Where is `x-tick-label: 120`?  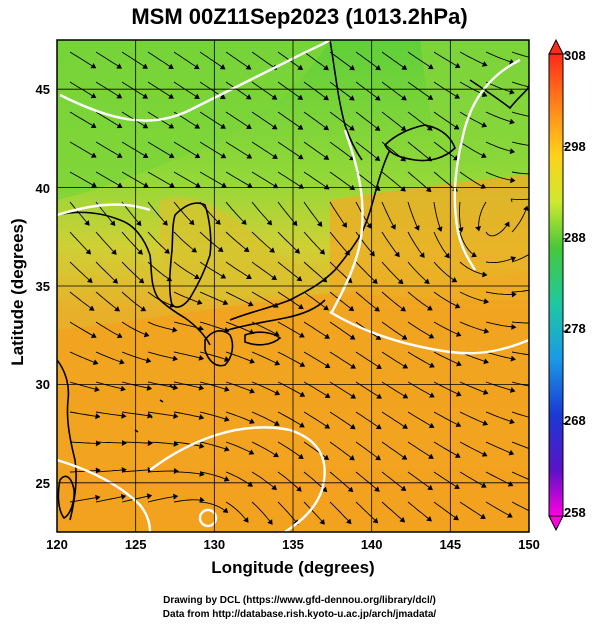 x-tick-label: 120 is located at coordinates (57, 544).